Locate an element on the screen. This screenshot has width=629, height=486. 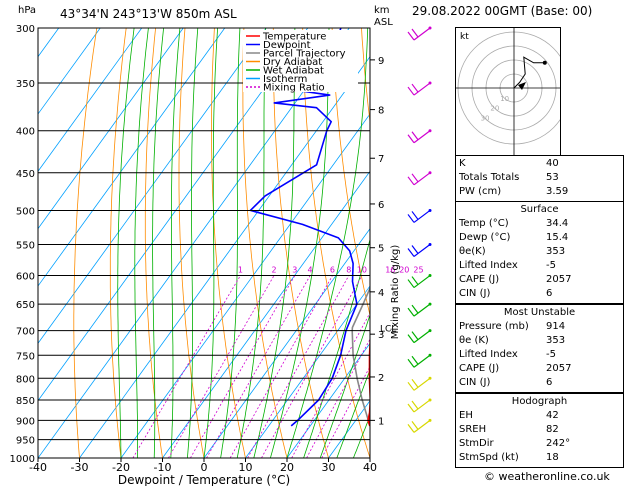
temperature-tick-label: 10 is located at coordinates (246, 467).